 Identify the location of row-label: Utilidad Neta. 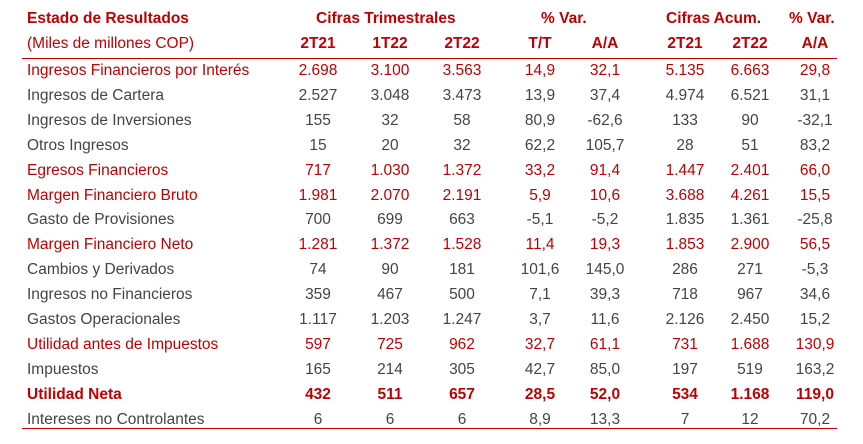
(74, 394).